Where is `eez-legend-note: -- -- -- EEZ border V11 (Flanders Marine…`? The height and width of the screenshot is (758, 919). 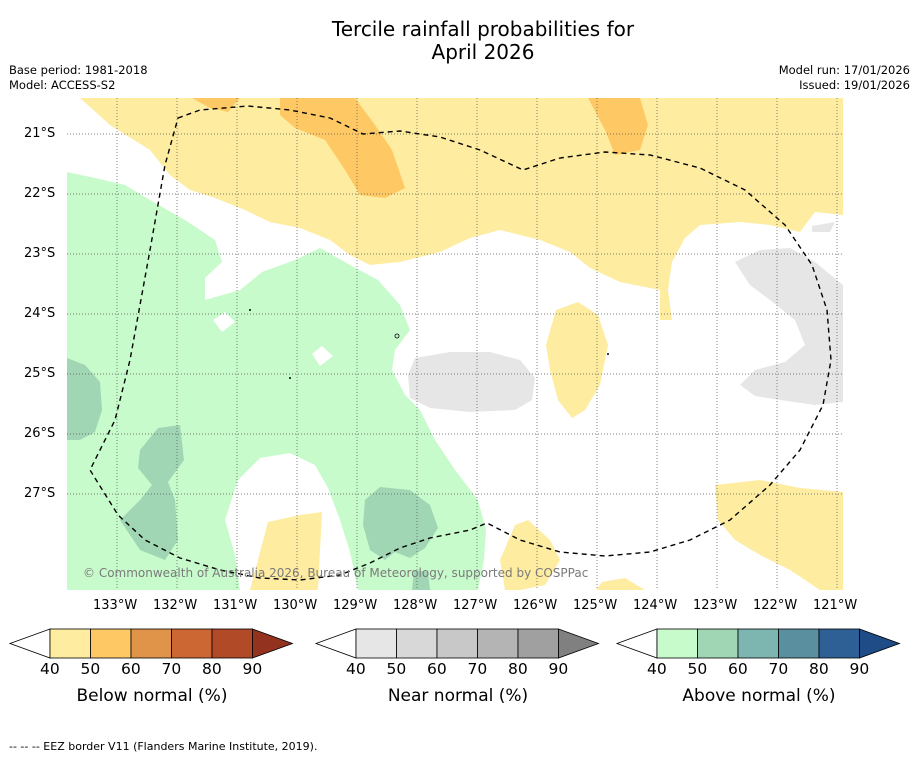
eez-legend-note: -- -- -- EEZ border V11 (Flanders Marine… is located at coordinates (163, 746).